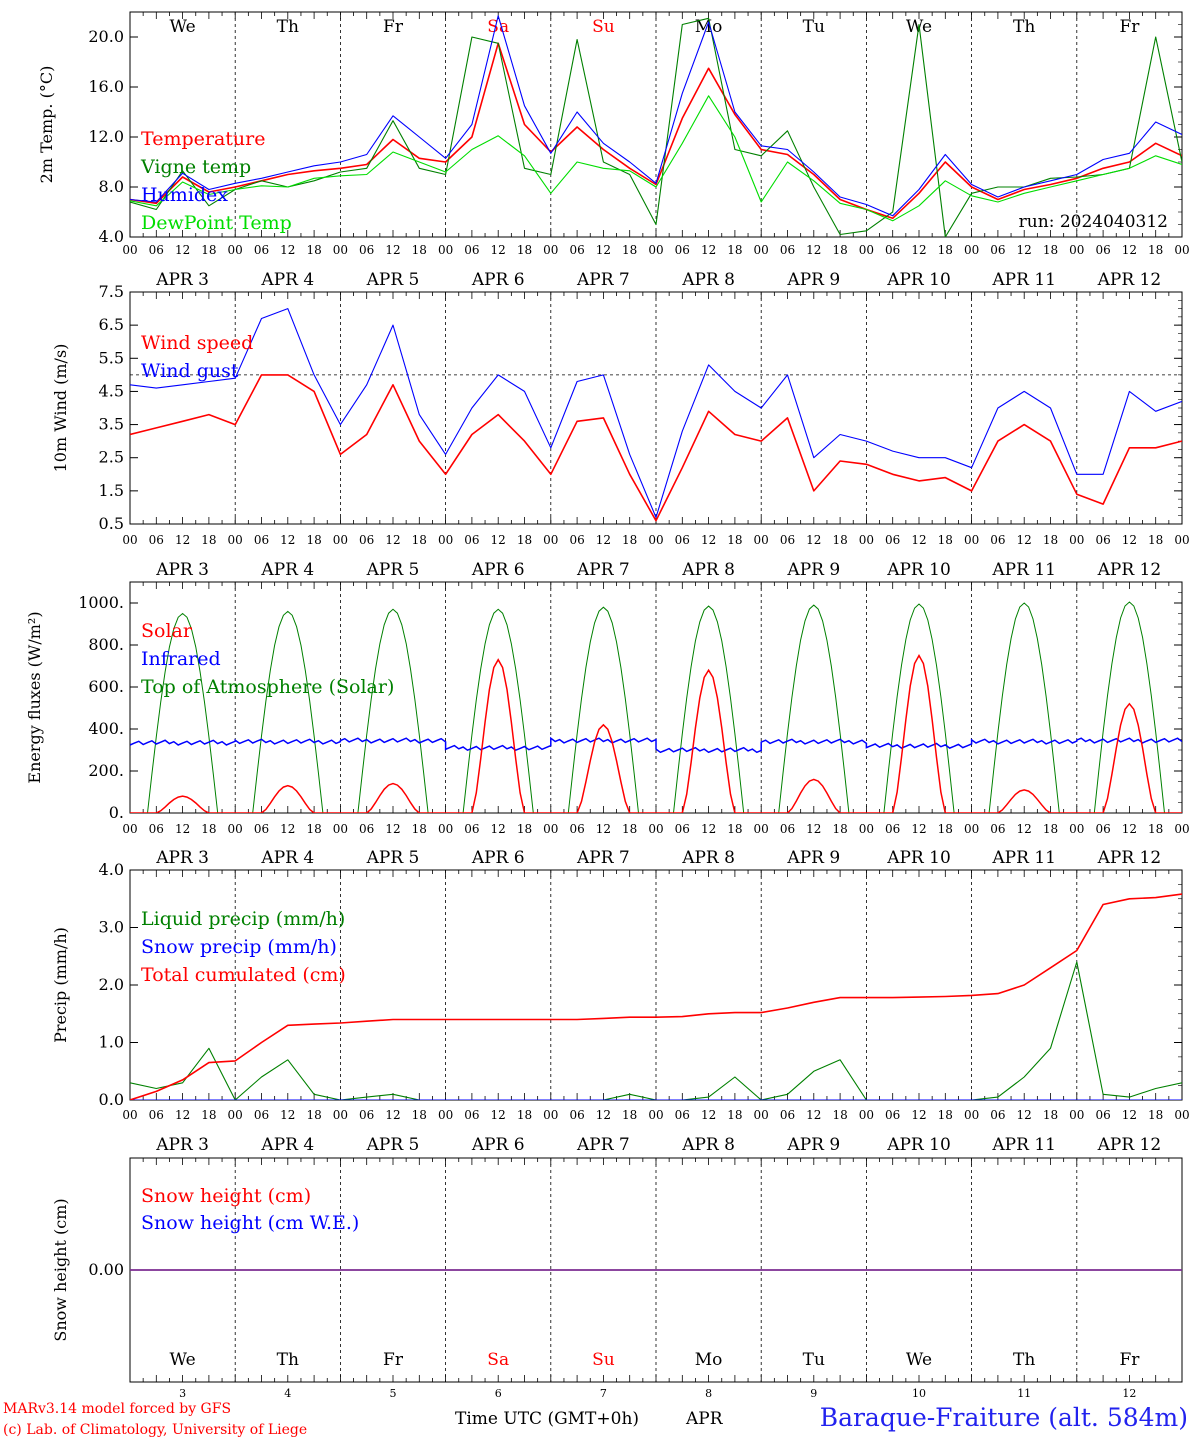 Image resolution: width=1194 pixels, height=1440 pixels. What do you see at coordinates (111, 490) in the screenshot?
I see `y-tick-label: 1.5` at bounding box center [111, 490].